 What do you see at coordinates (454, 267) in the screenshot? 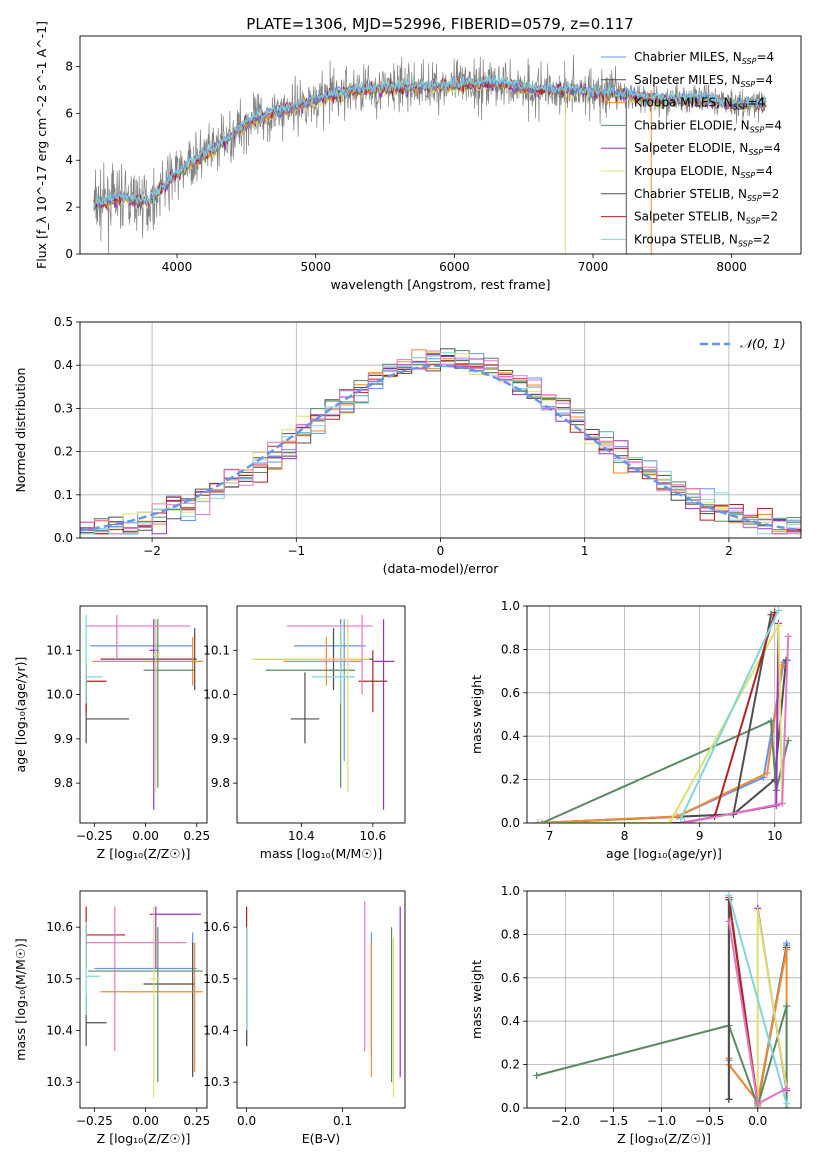
I see `x-tick-label: 6000` at bounding box center [454, 267].